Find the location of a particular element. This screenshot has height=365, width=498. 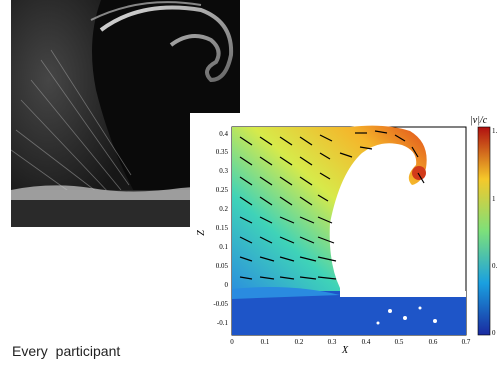

y-tick: 0.25 is located at coordinates (222, 190).